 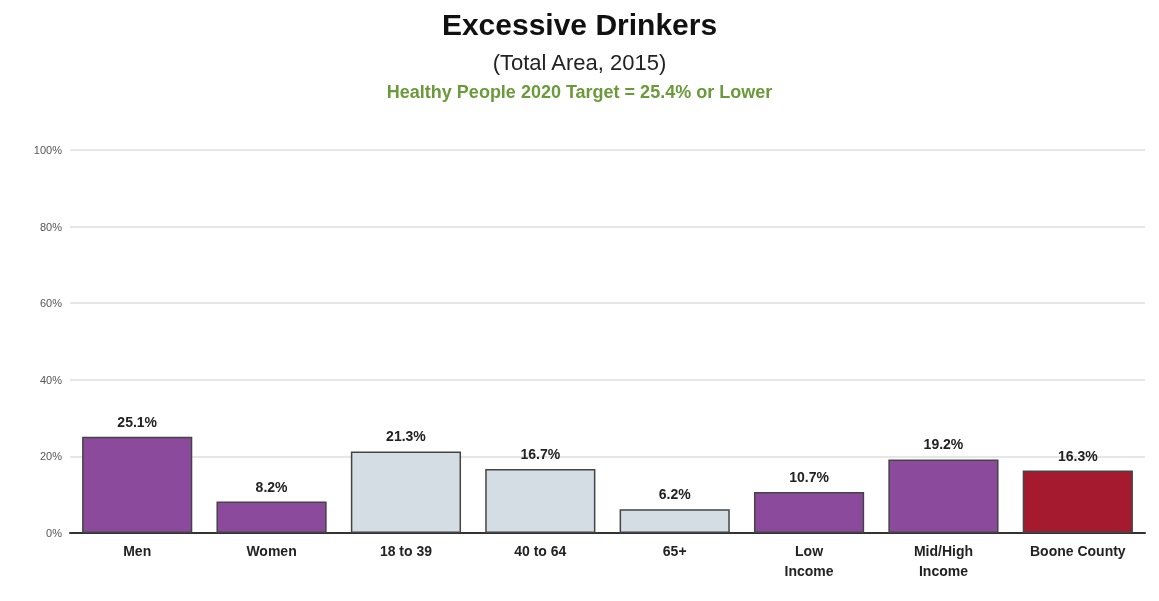 I want to click on y-tick-label: 20%, so click(x=51, y=456).